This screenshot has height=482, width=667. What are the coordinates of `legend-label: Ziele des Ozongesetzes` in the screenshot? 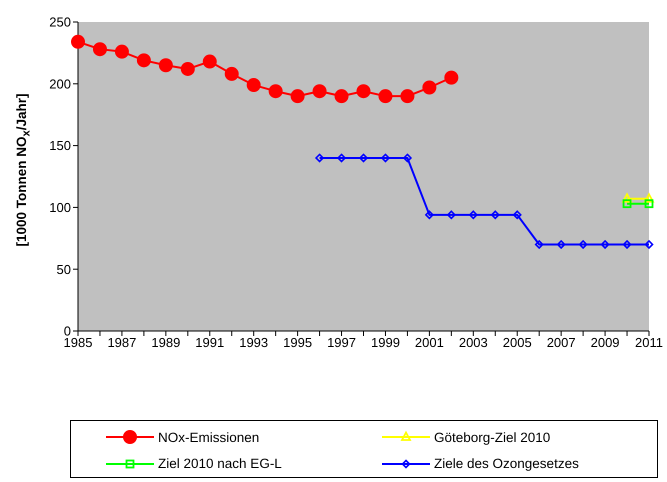 It's located at (506, 463).